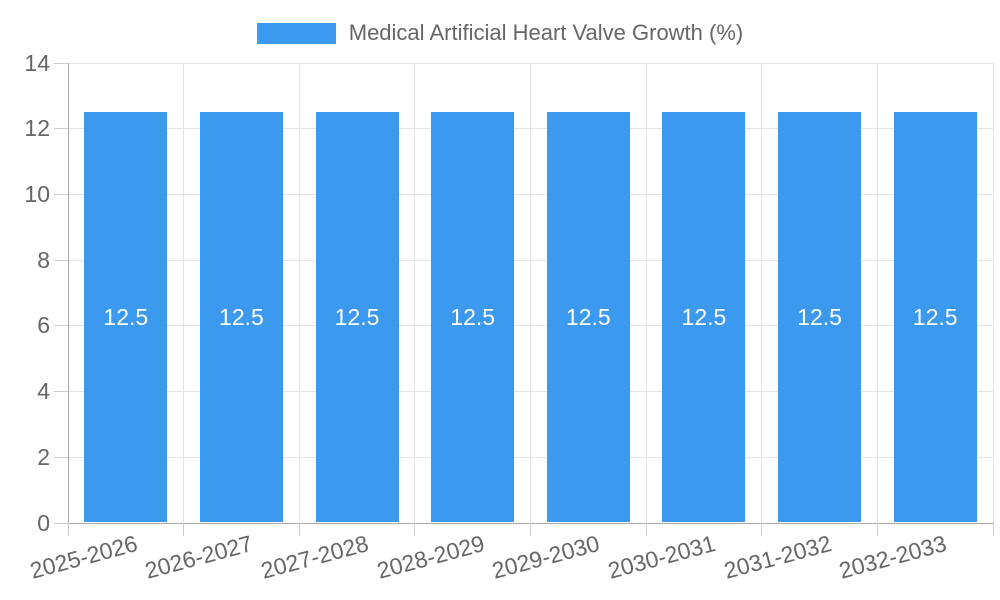 The height and width of the screenshot is (600, 1000). Describe the element at coordinates (893, 557) in the screenshot. I see `x-tick-label: 2032-2033` at that location.